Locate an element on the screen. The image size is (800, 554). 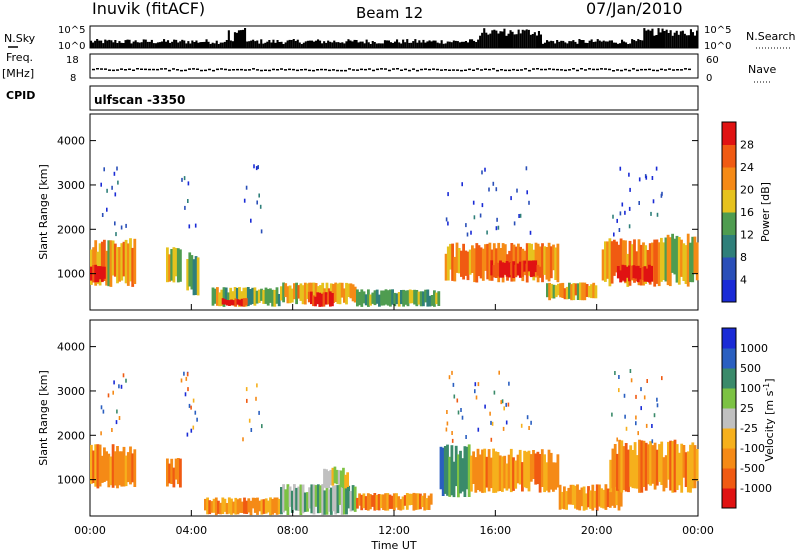
velocity-cbar-label: Velocity [m s-1] is located at coordinates (769, 419).